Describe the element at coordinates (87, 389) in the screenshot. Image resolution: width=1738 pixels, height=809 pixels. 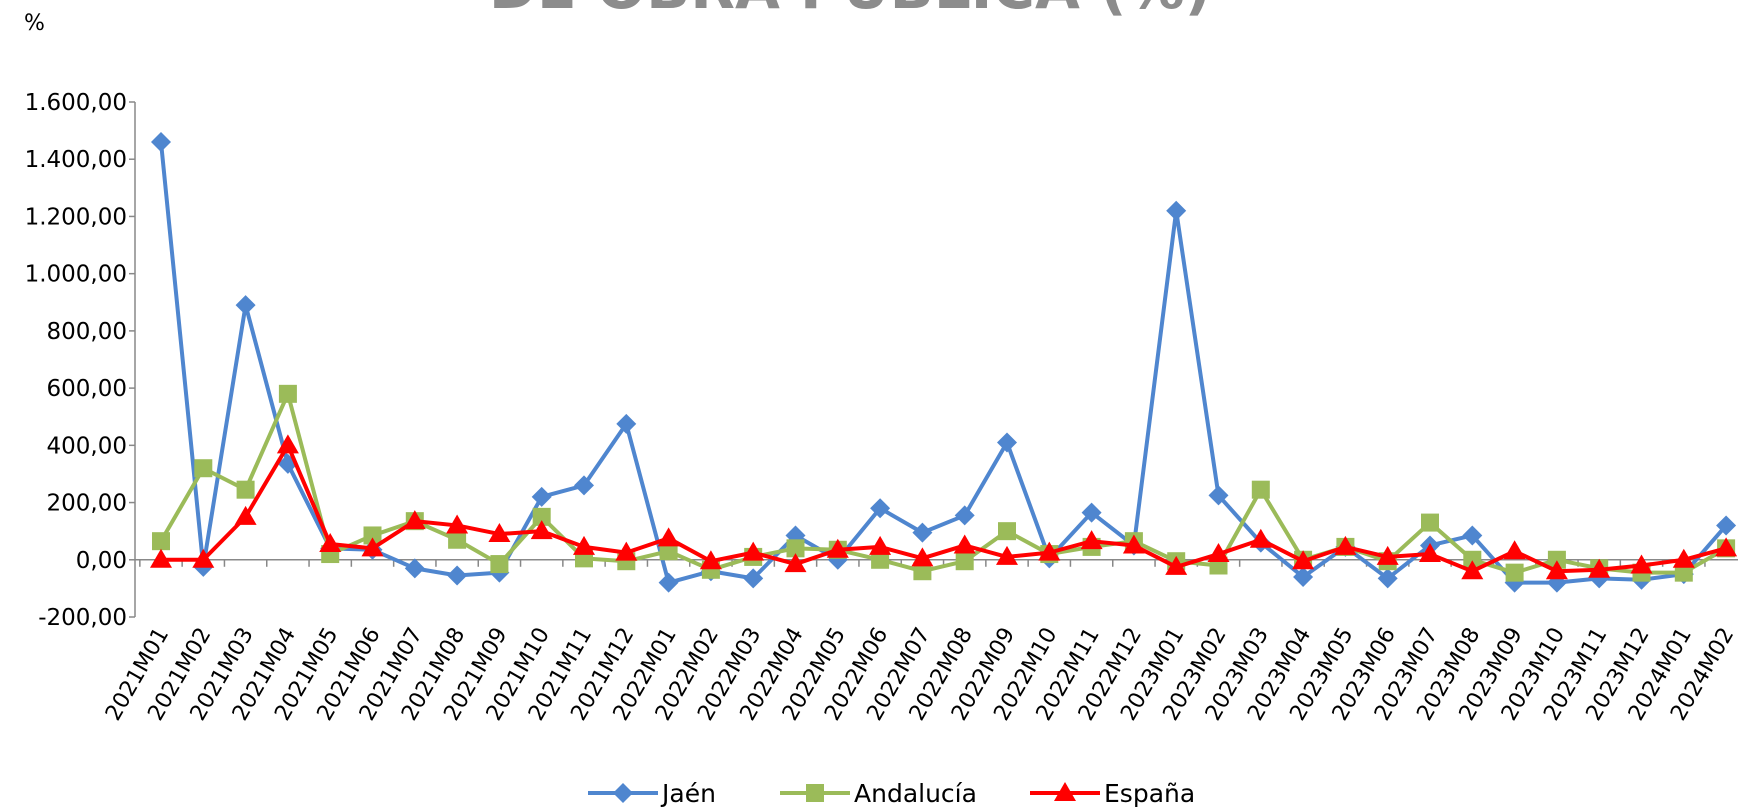
I see `y-tick-label: 600,00` at that location.